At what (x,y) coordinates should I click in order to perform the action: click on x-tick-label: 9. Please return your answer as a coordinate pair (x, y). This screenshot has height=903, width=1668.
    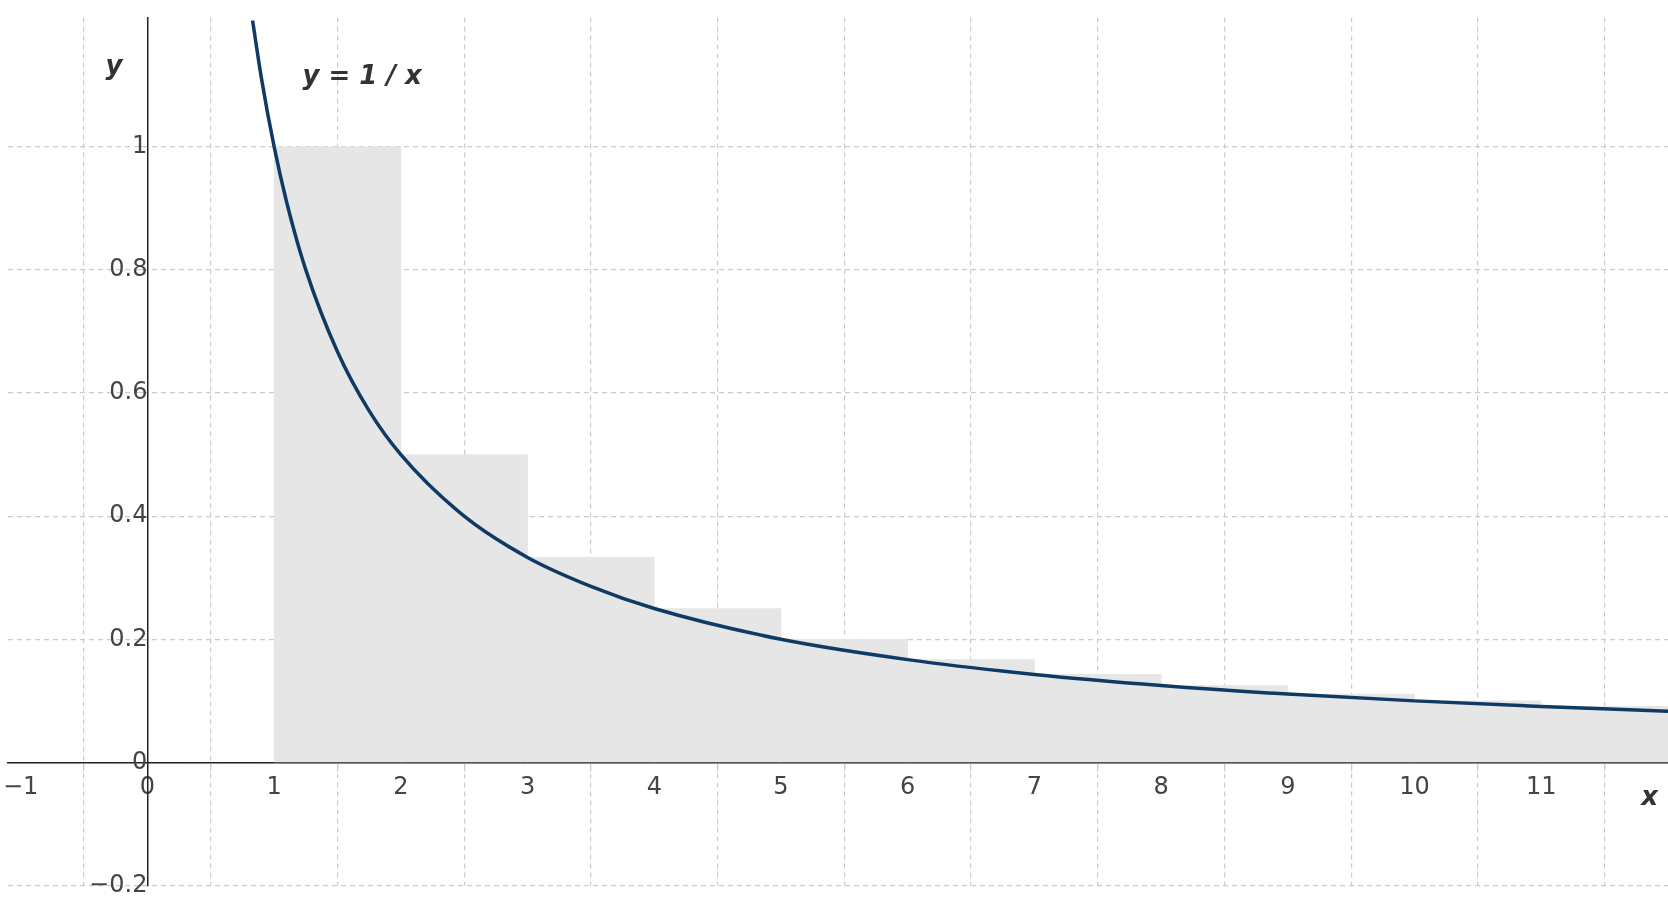
    Looking at the image, I should click on (1288, 786).